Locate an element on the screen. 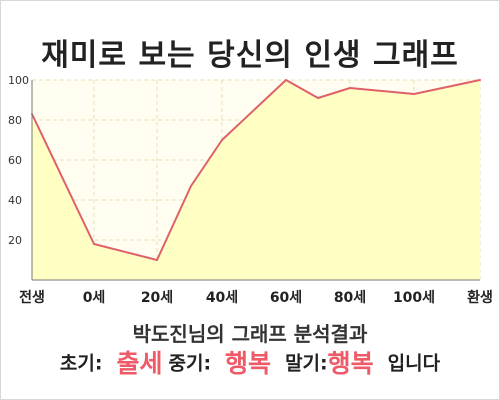  x-tick-label: 20세 is located at coordinates (157, 298).